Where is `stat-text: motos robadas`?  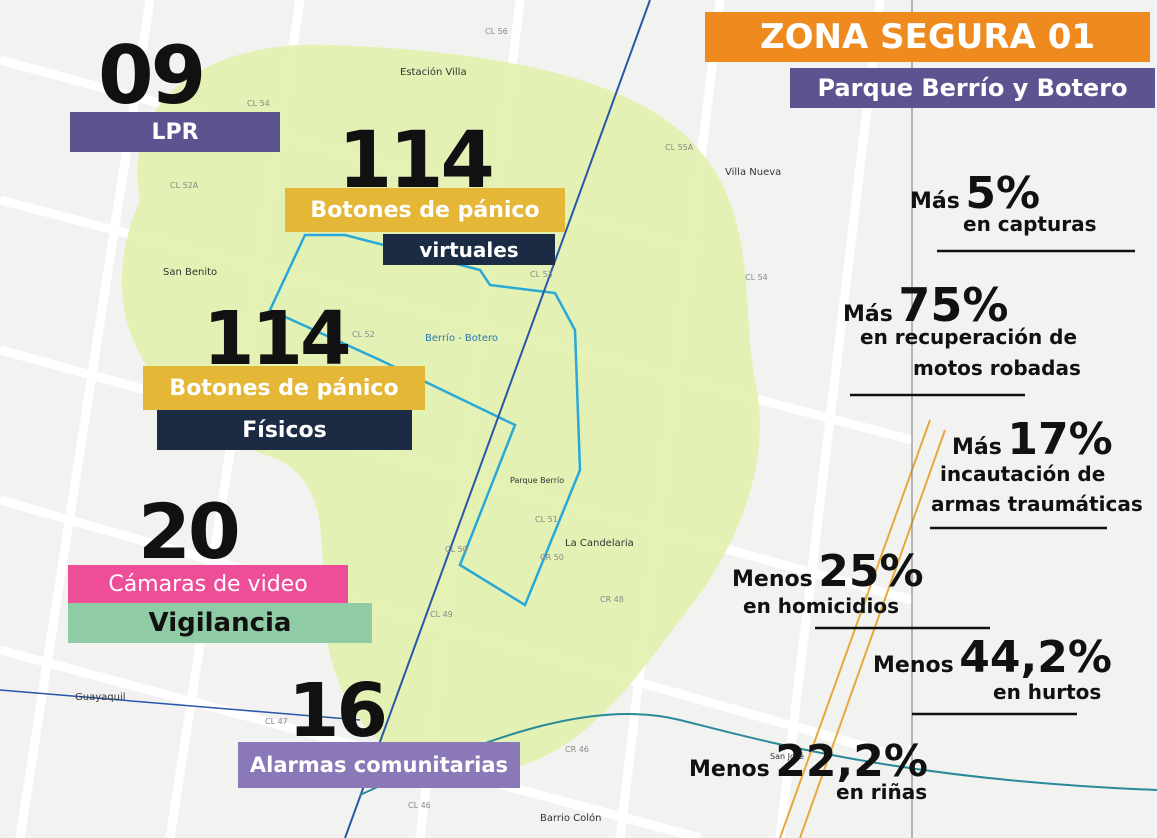 stat-text: motos robadas is located at coordinates (997, 368).